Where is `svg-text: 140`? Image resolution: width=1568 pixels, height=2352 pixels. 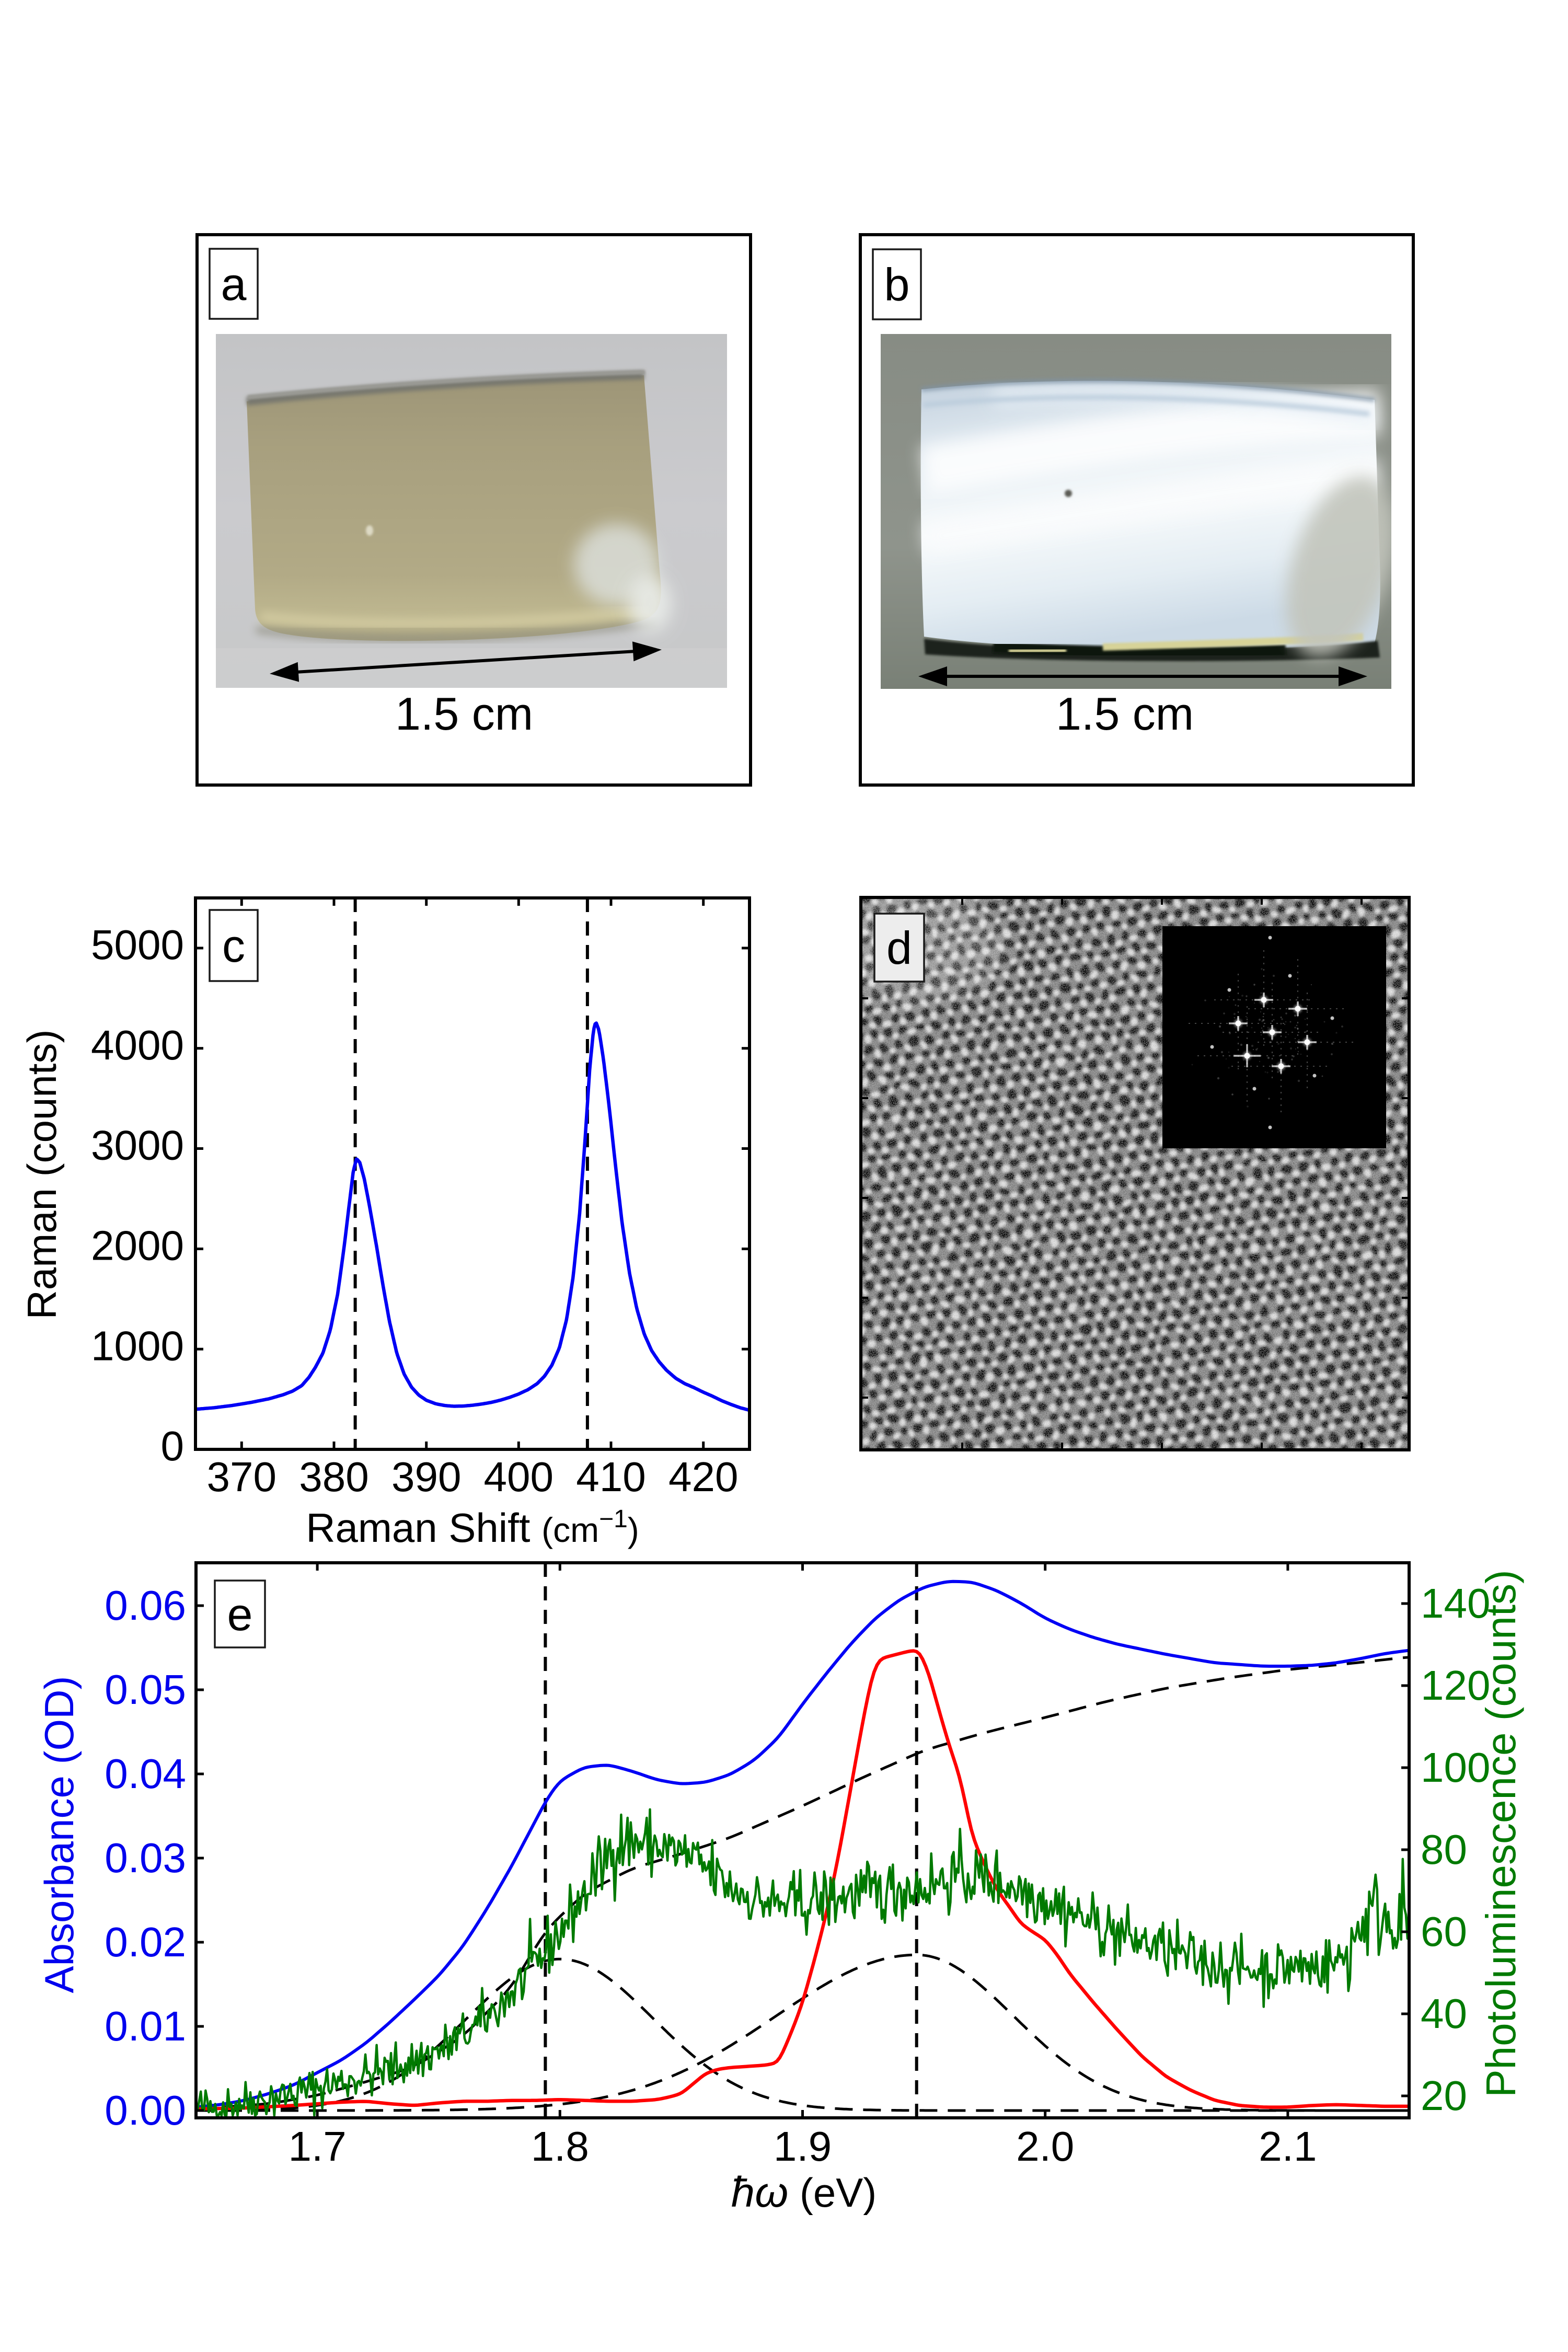 svg-text: 140 is located at coordinates (1455, 1603).